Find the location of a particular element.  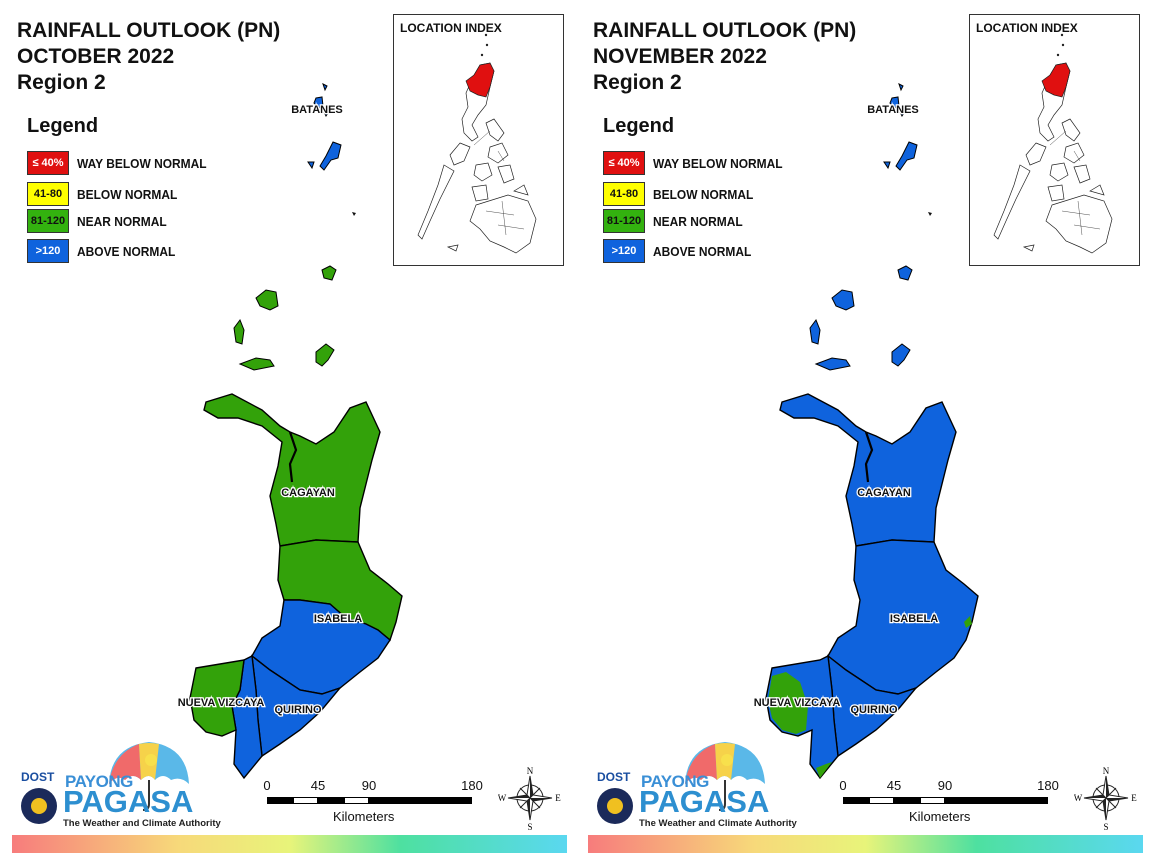

legend-item-way-below: ≤ 40% WAY BELOW NORMAL is located at coordinates (698, 163).